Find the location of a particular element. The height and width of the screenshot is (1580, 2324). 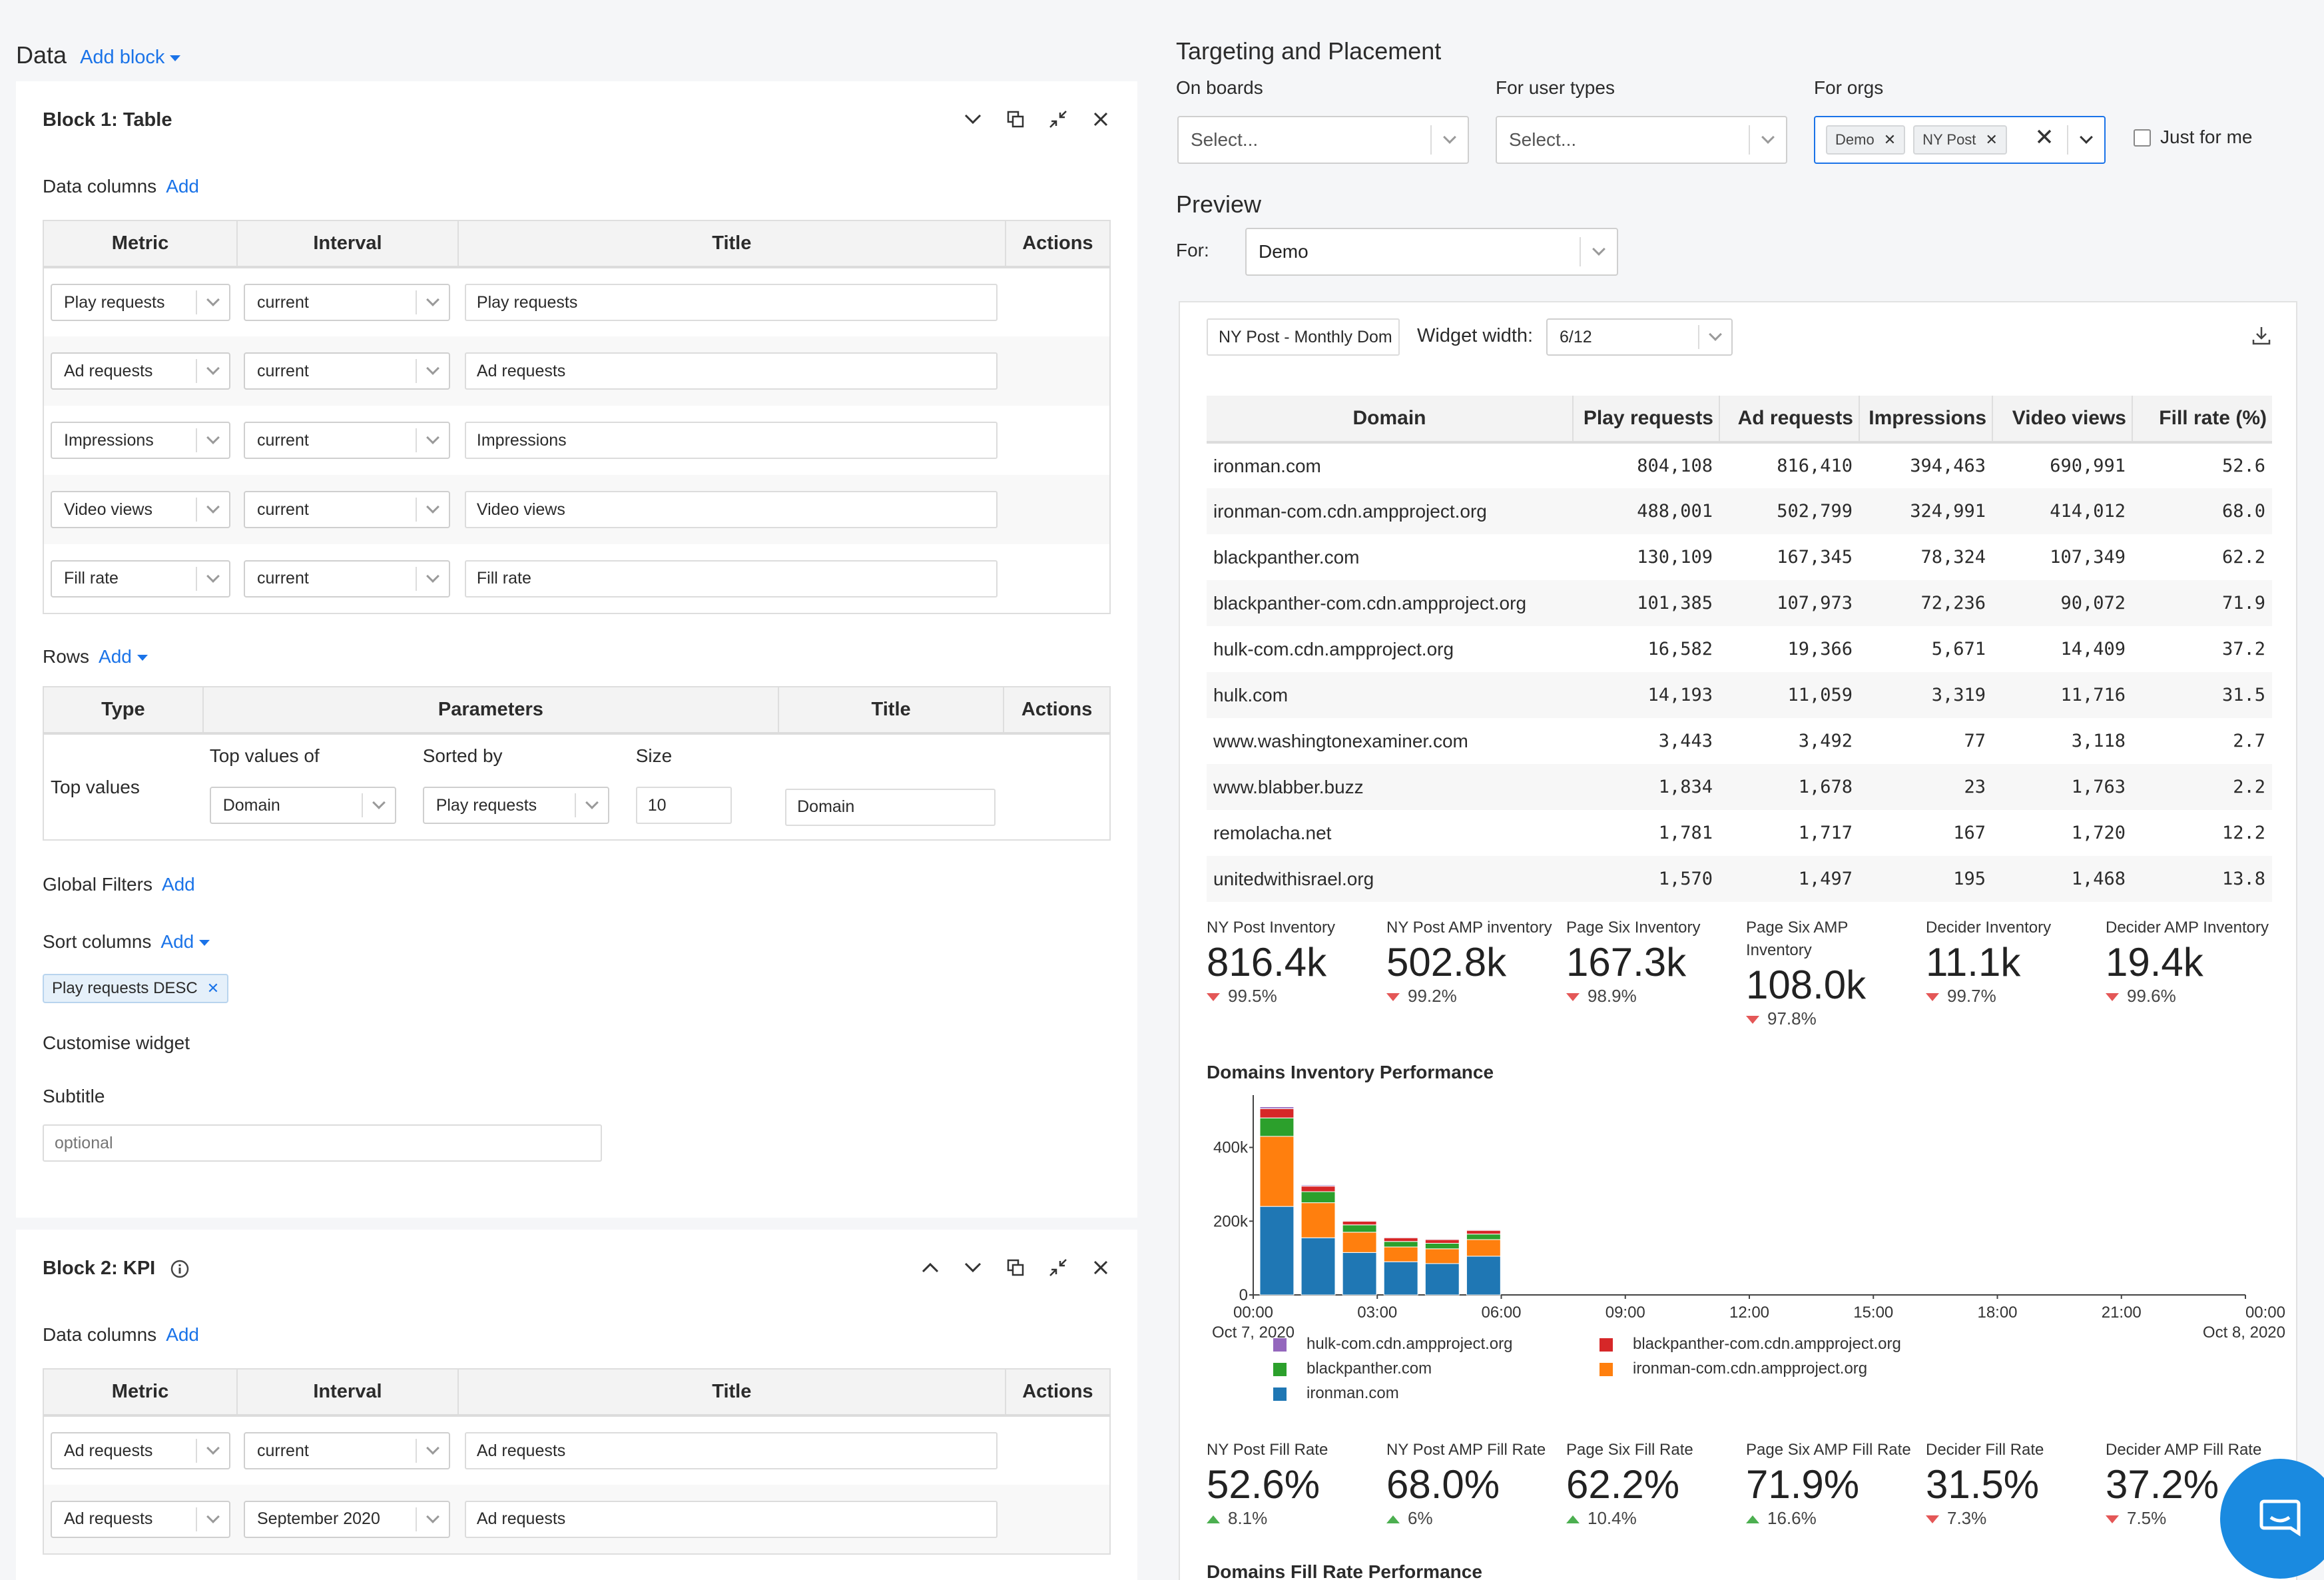

title-input: Video views is located at coordinates (731, 509).